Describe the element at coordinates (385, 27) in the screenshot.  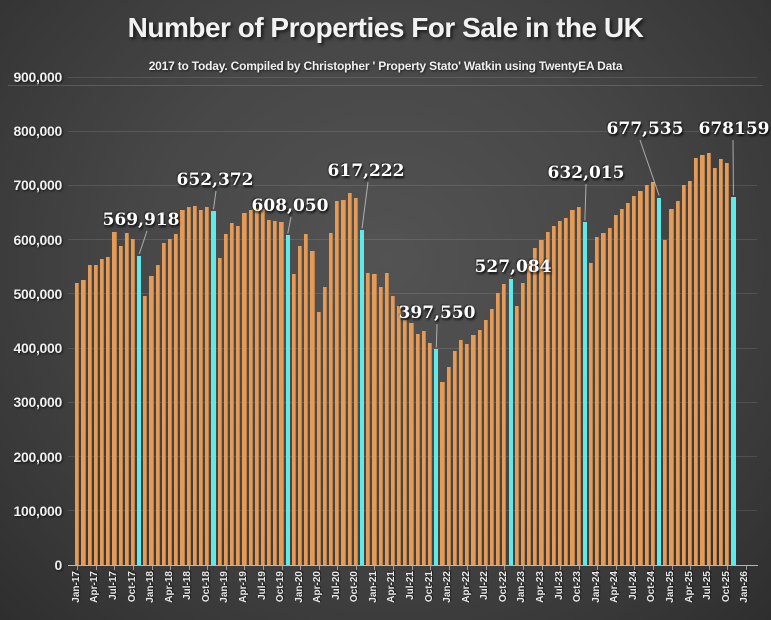
I see `chart-title: Number of Properties For Sale in the UK` at that location.